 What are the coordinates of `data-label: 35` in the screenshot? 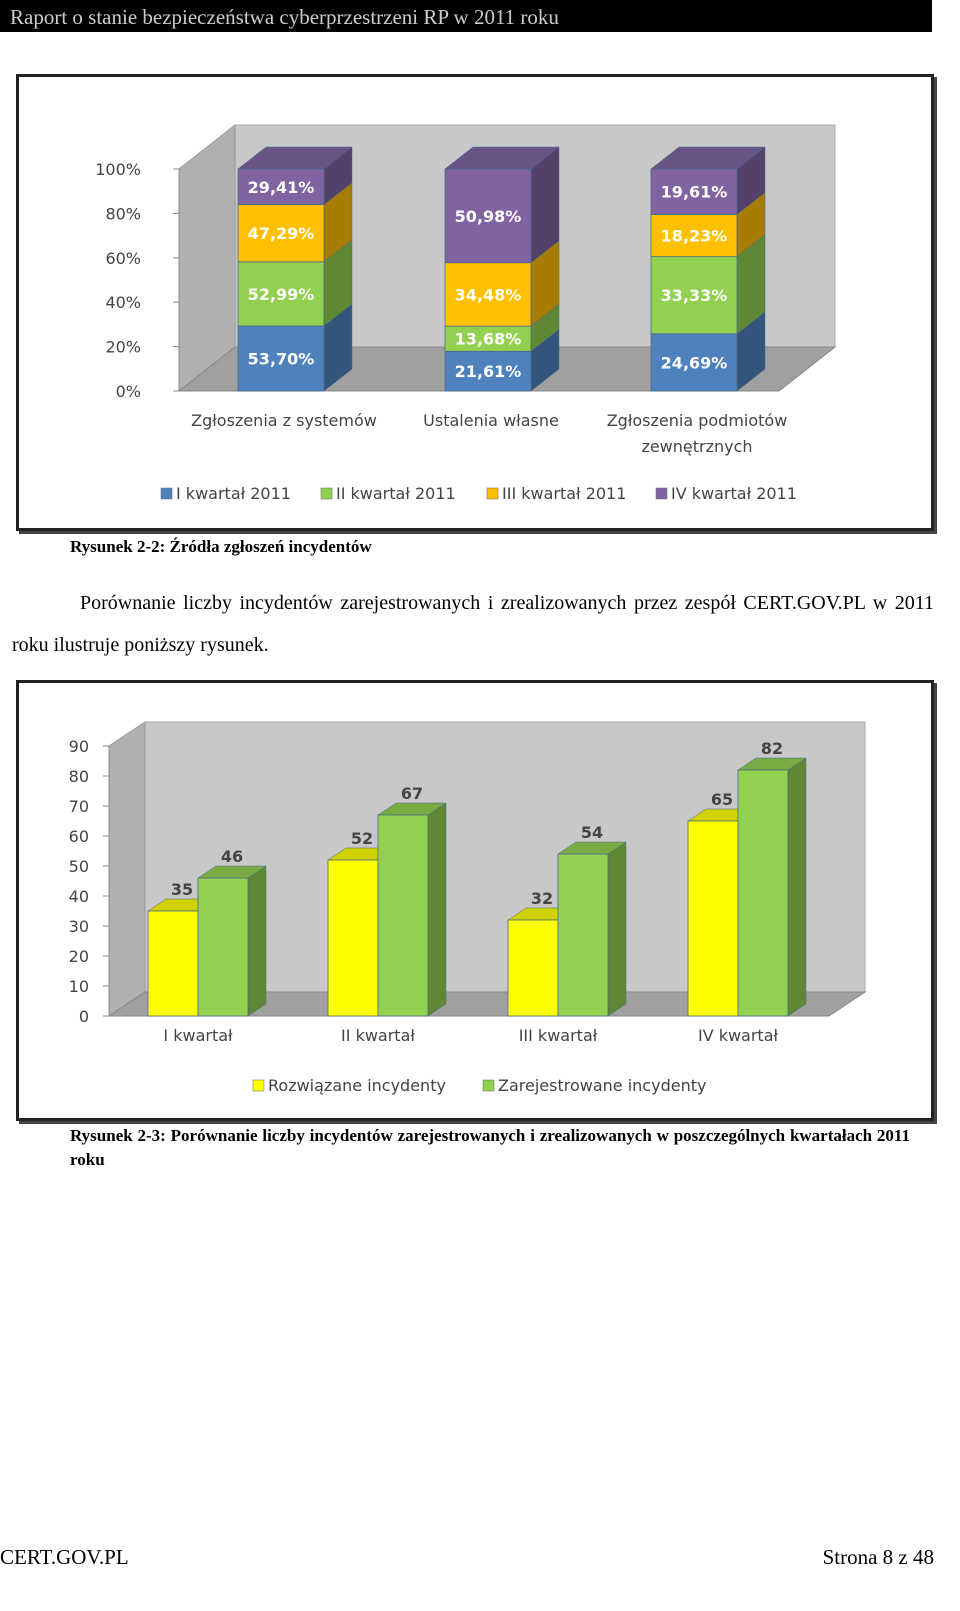 It's located at (182, 889).